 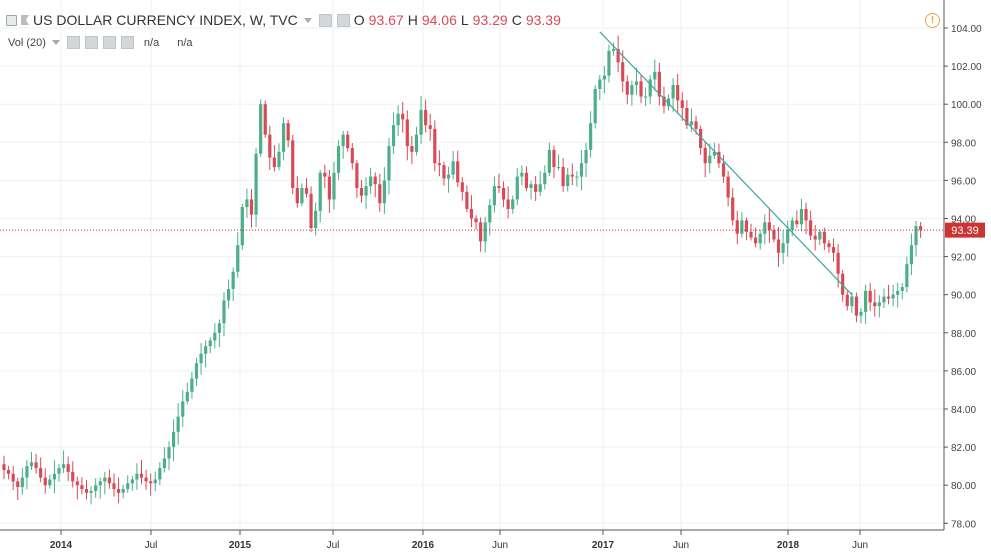 I want to click on volume-eye-icon, so click(x=91, y=42).